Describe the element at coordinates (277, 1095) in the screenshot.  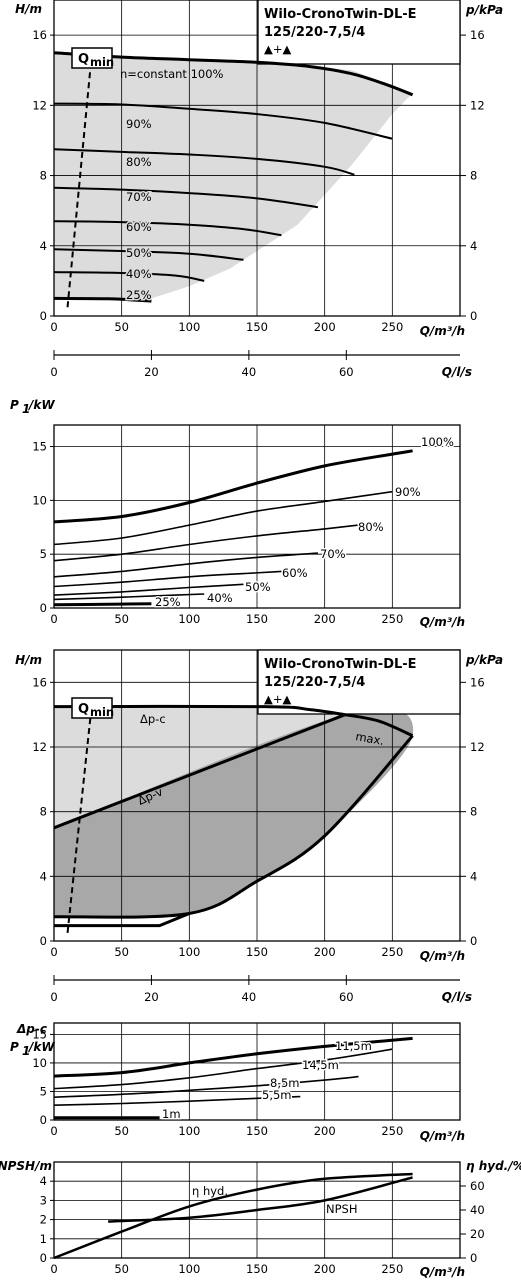
I see `curve-label: 5,5m` at that location.